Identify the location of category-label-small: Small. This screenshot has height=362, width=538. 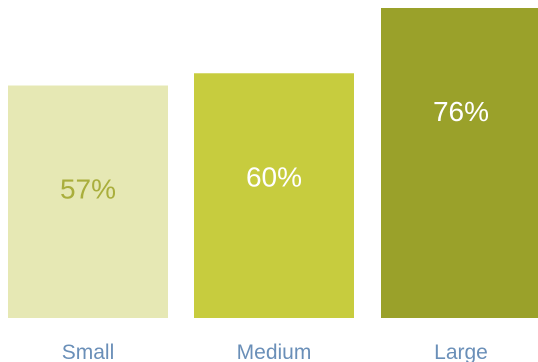
(88, 351).